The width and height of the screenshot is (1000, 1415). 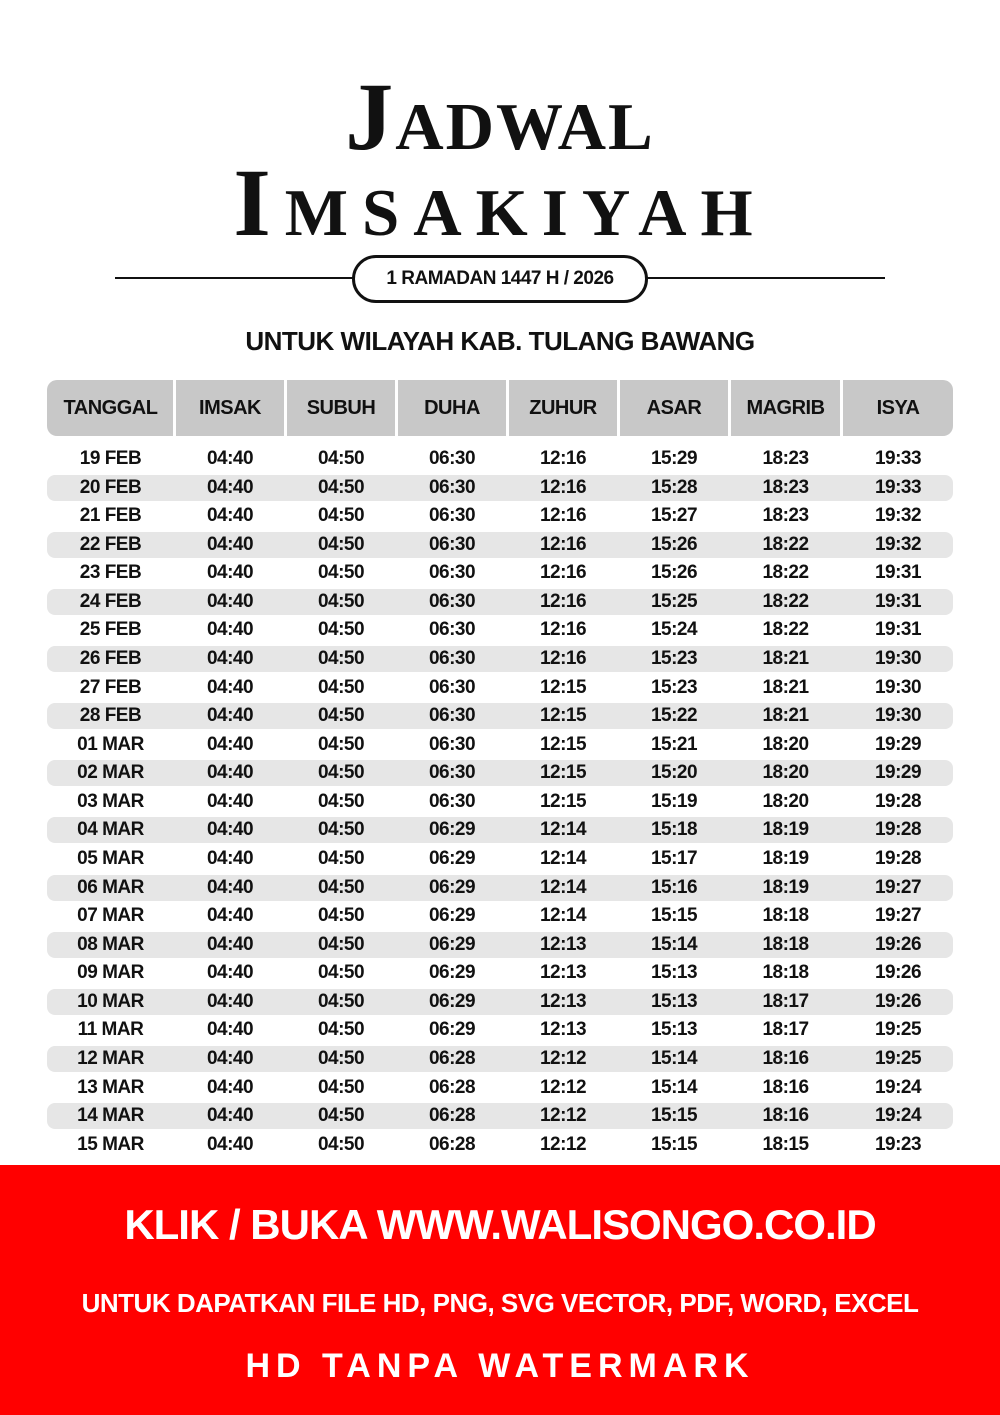 What do you see at coordinates (500, 202) in the screenshot?
I see `title-imsakiyah: Imsakiyah` at bounding box center [500, 202].